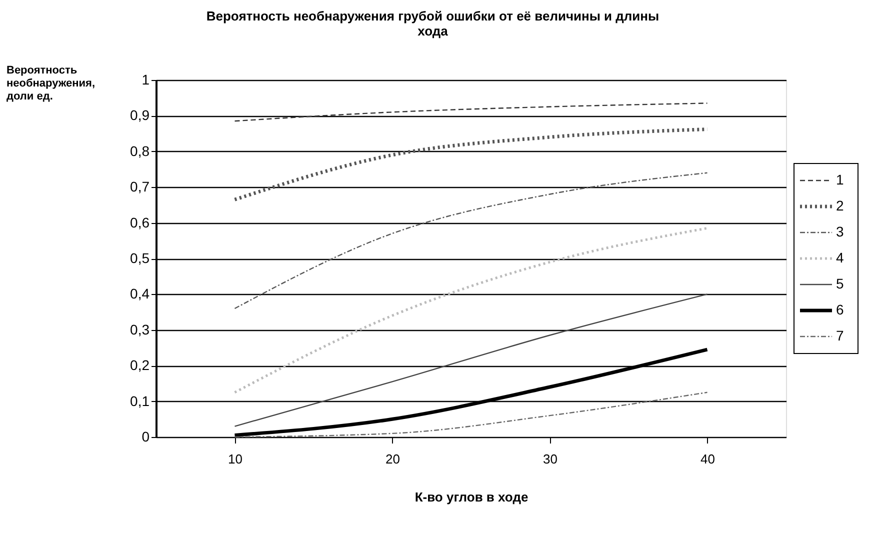 The height and width of the screenshot is (548, 881). I want to click on y-tick-label: 0,7, so click(140, 186).